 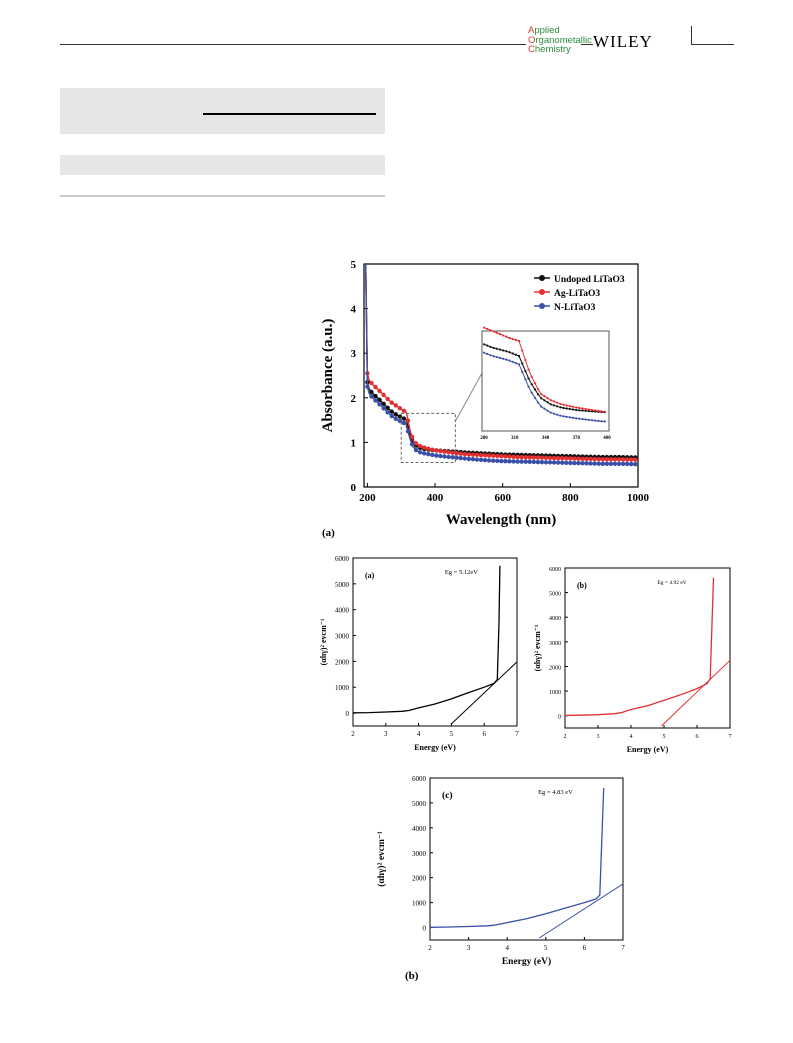 I want to click on journal-line-3: Chemistry, so click(x=549, y=49).